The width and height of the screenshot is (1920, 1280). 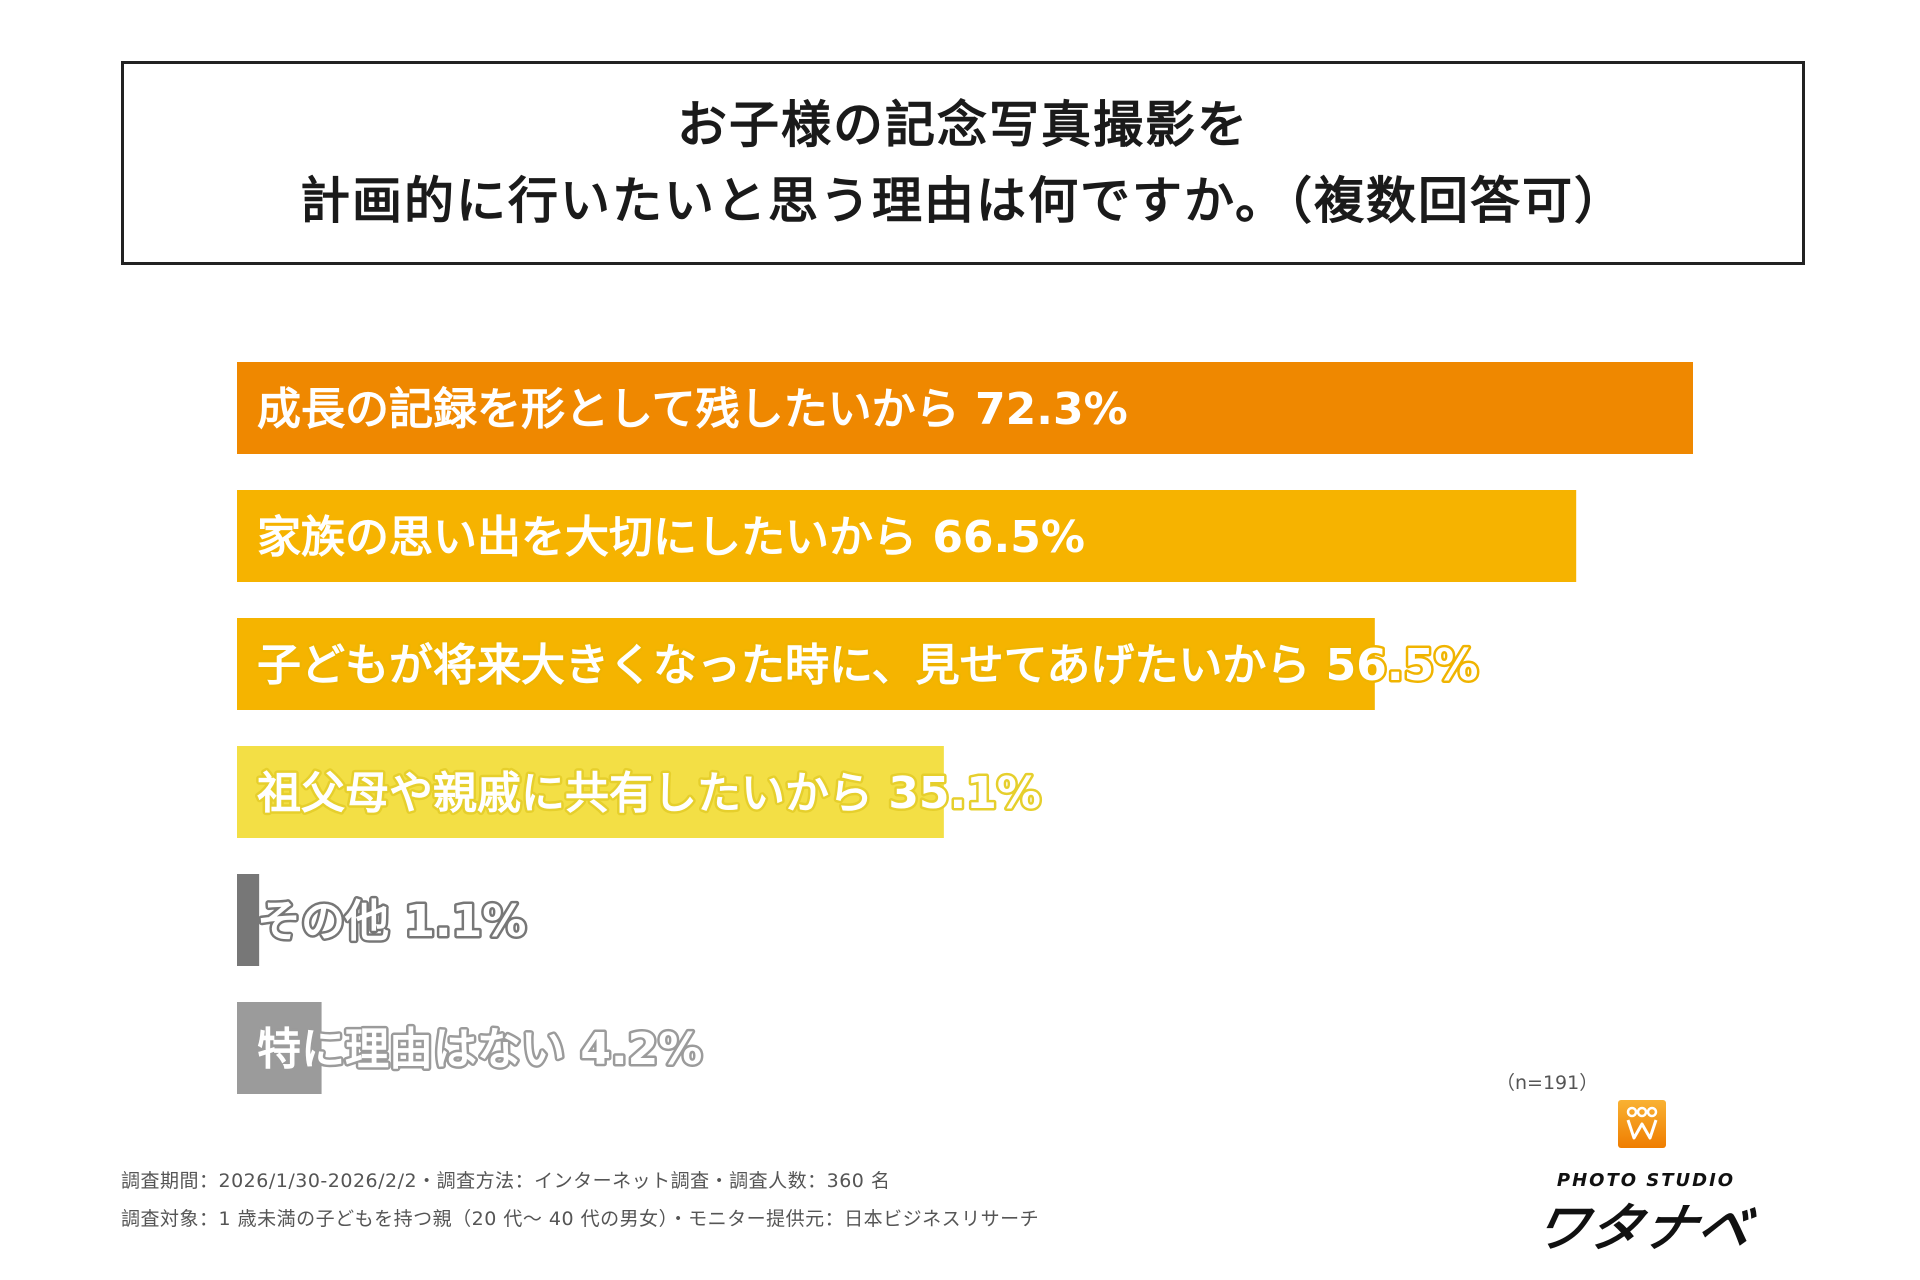 What do you see at coordinates (1001, 537) in the screenshot?
I see `bar-value-2: 66.5%` at bounding box center [1001, 537].